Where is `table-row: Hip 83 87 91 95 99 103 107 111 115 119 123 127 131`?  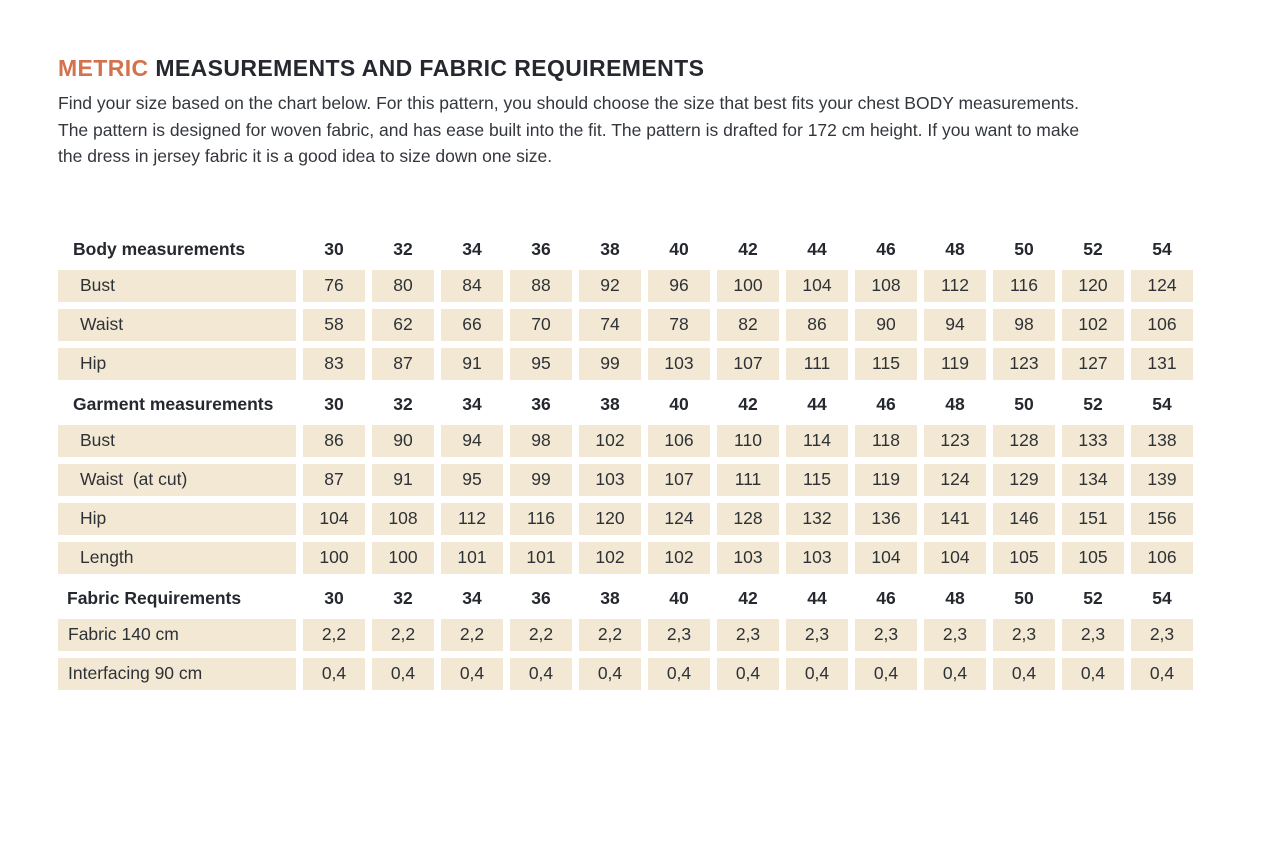
table-row: Hip 83 87 91 95 99 103 107 111 115 119 123 127 131 is located at coordinates (625, 363).